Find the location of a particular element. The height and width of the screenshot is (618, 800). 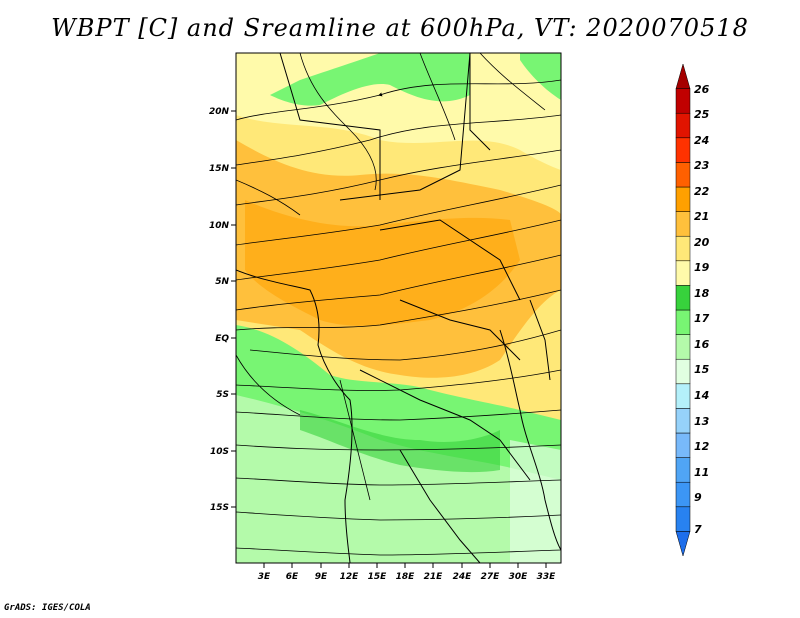

y-tick-label: 15N is located at coordinates (219, 169).